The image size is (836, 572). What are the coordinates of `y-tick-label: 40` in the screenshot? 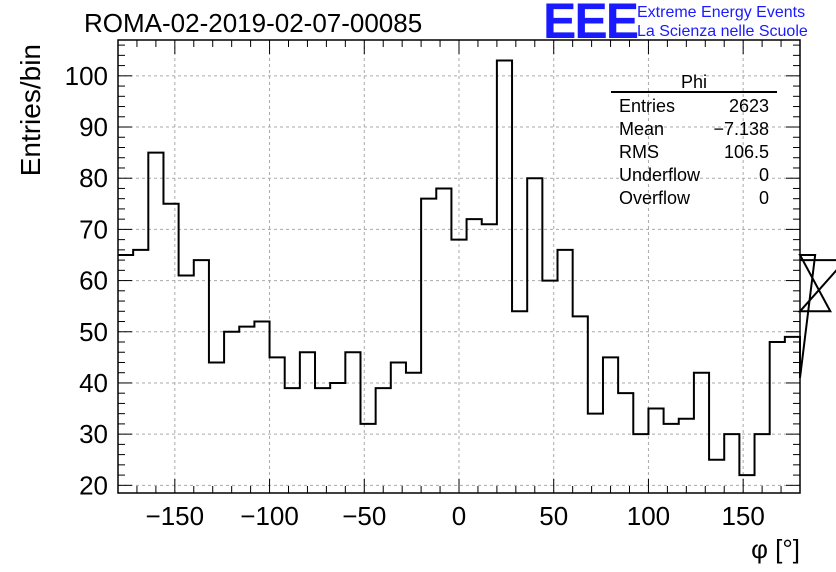 It's located at (93, 383).